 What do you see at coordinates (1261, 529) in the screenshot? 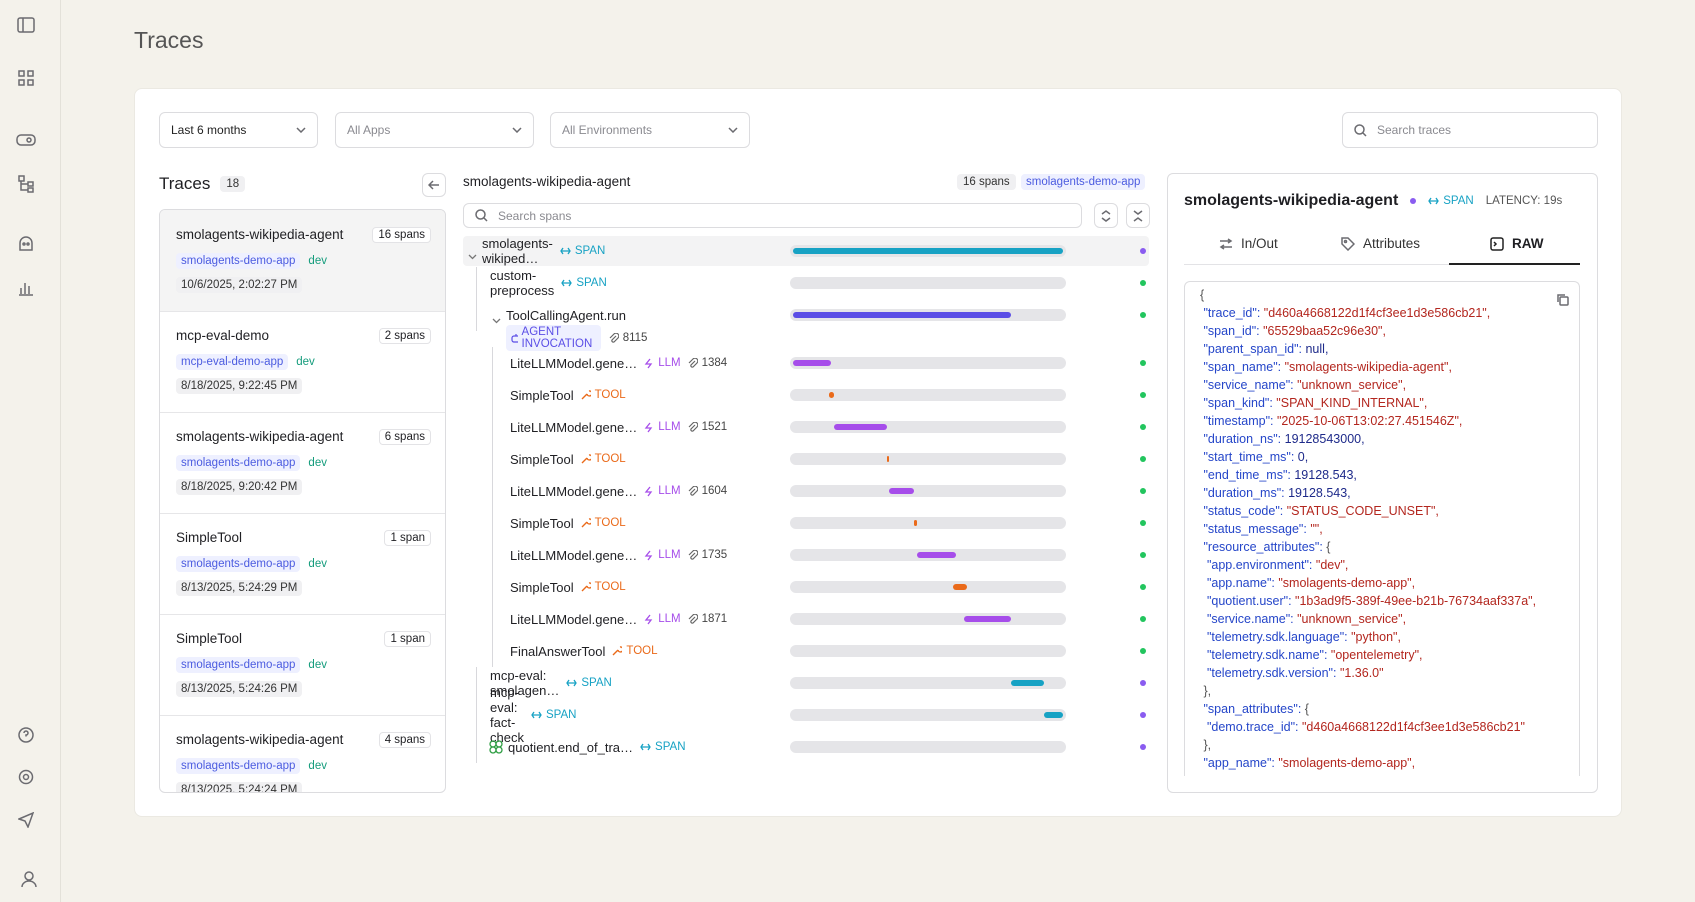
I see `json-line: "status_message": "",` at bounding box center [1261, 529].